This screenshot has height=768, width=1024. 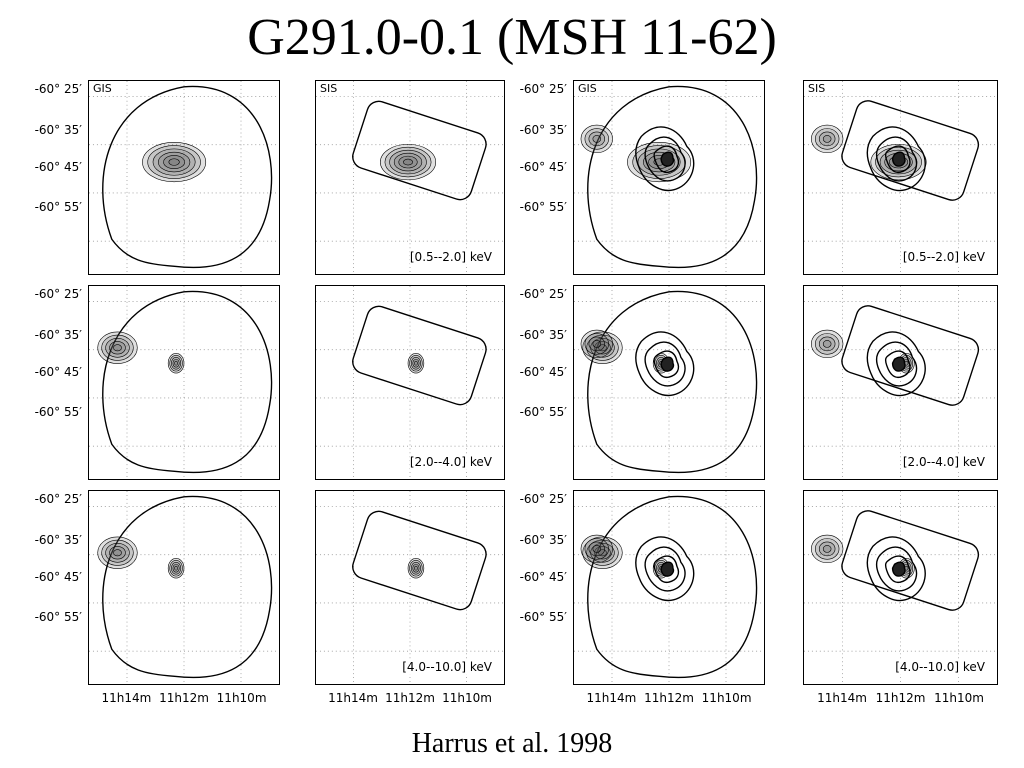 I want to click on gis-panel-row1-col3: GIS, so click(x=669, y=177).